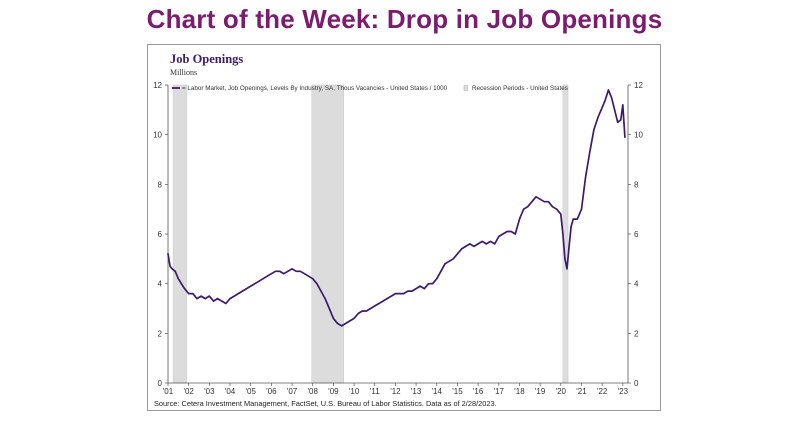  What do you see at coordinates (160, 234) in the screenshot?
I see `y-tick-label-left: 6` at bounding box center [160, 234].